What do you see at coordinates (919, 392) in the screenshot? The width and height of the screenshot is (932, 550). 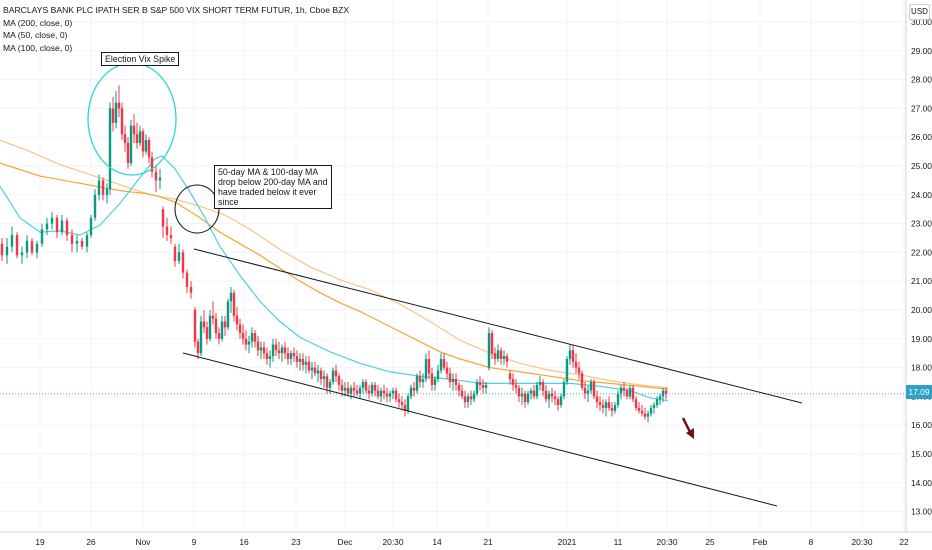 I see `last-price-label: 17.09` at bounding box center [919, 392].